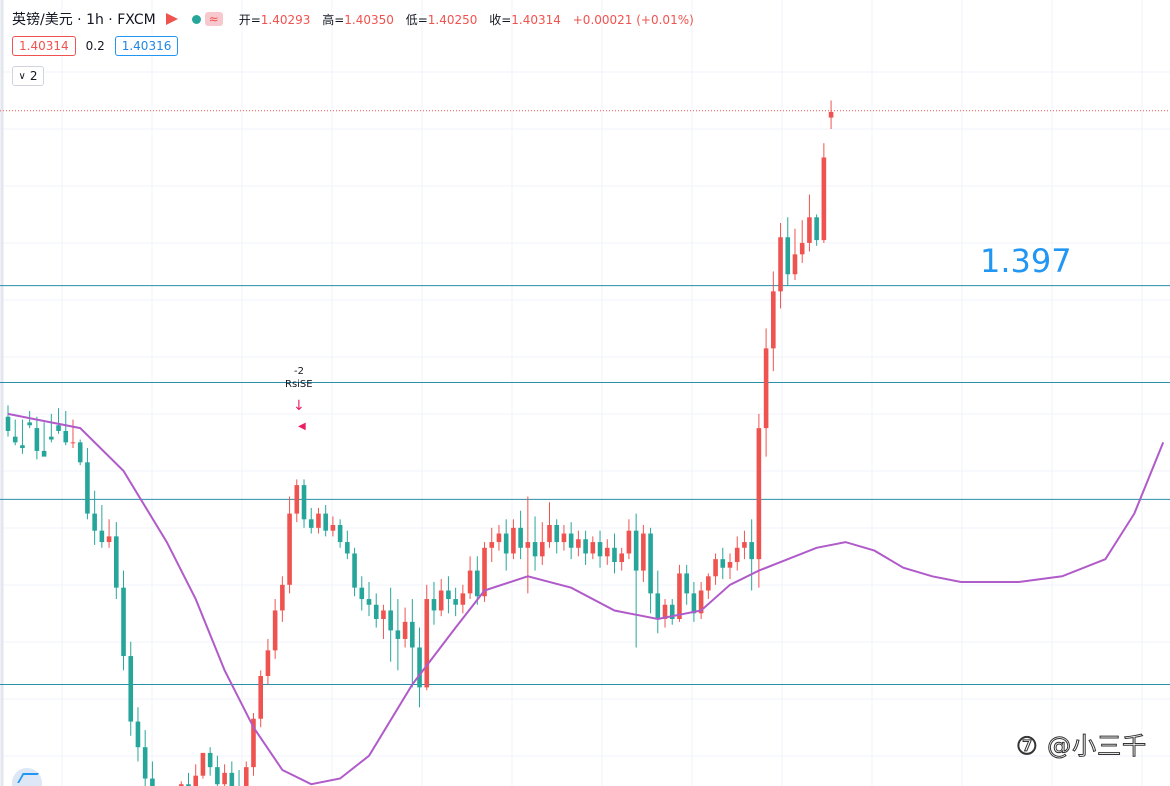  I want to click on flag-icon, so click(171, 19).